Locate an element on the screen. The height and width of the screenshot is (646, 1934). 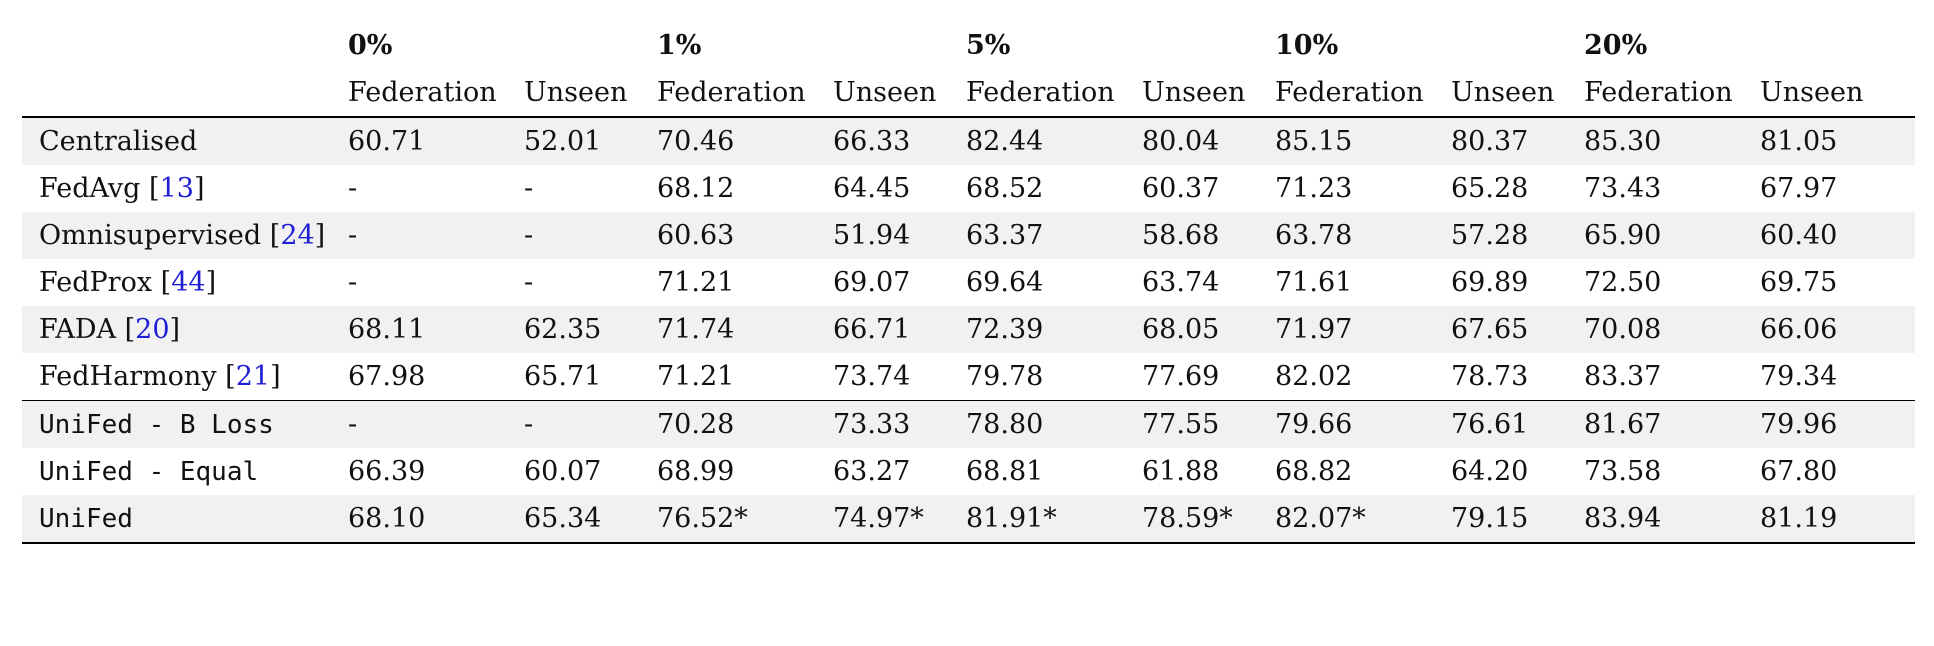
header-corner is located at coordinates (185, 45).